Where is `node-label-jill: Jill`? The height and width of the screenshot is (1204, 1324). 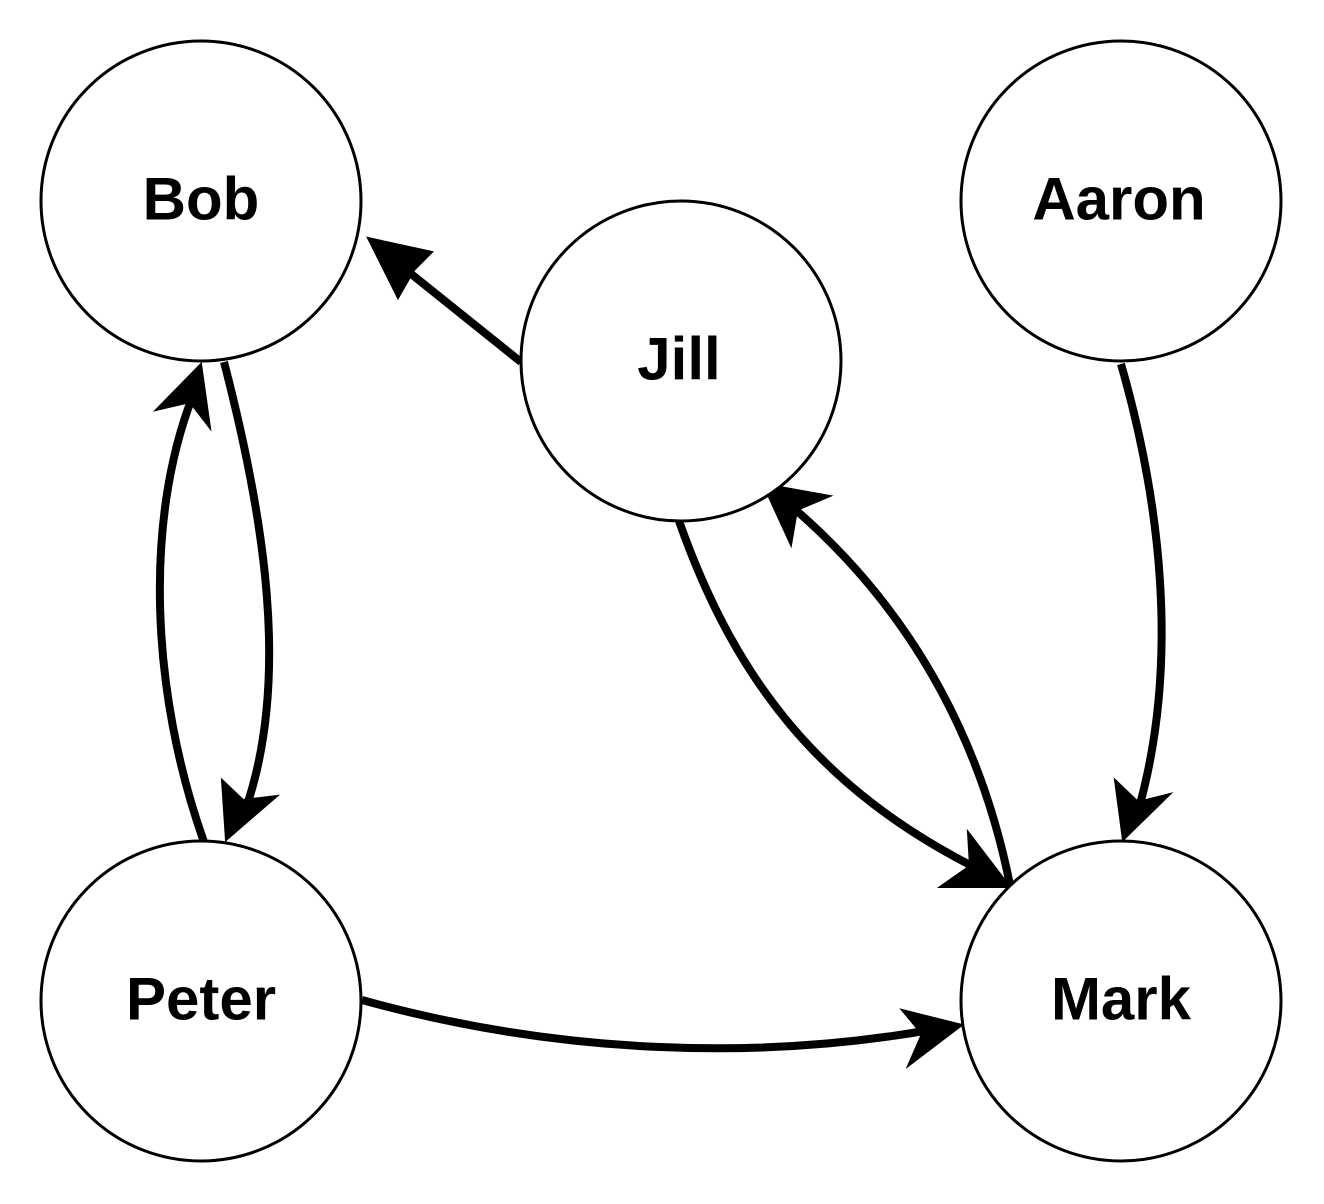 node-label-jill: Jill is located at coordinates (678, 359).